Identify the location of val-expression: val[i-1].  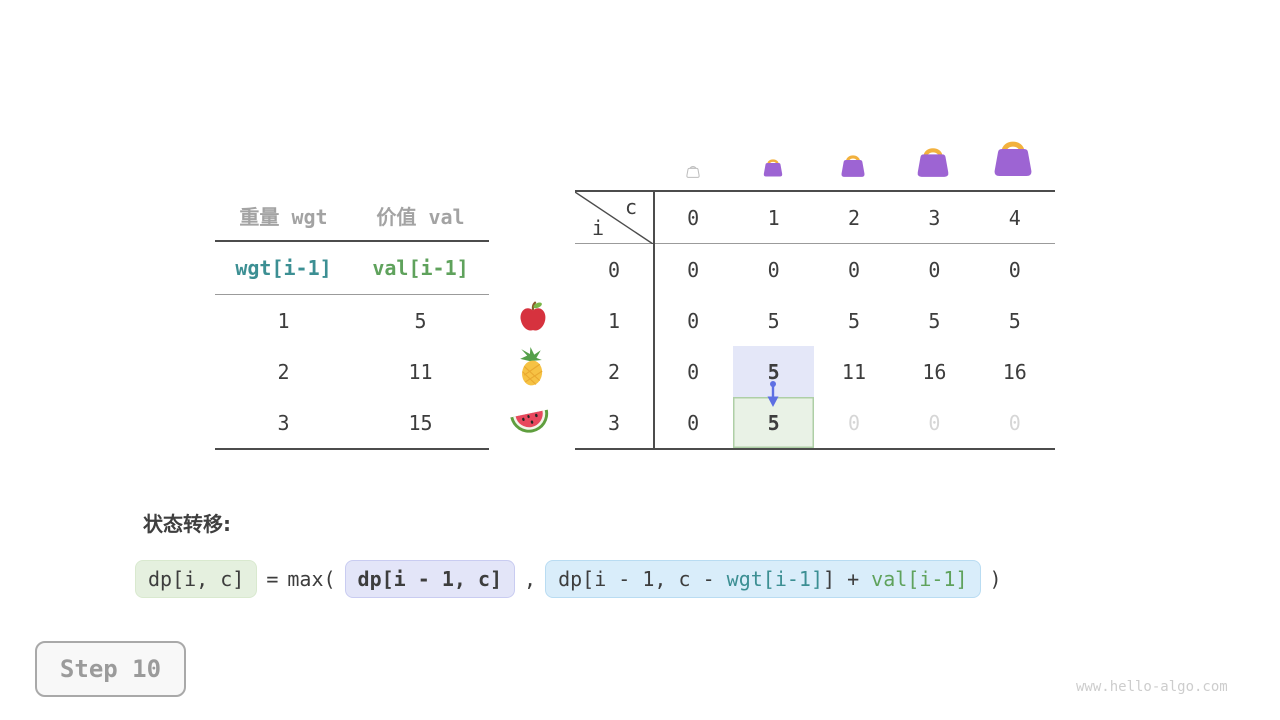
(420, 268).